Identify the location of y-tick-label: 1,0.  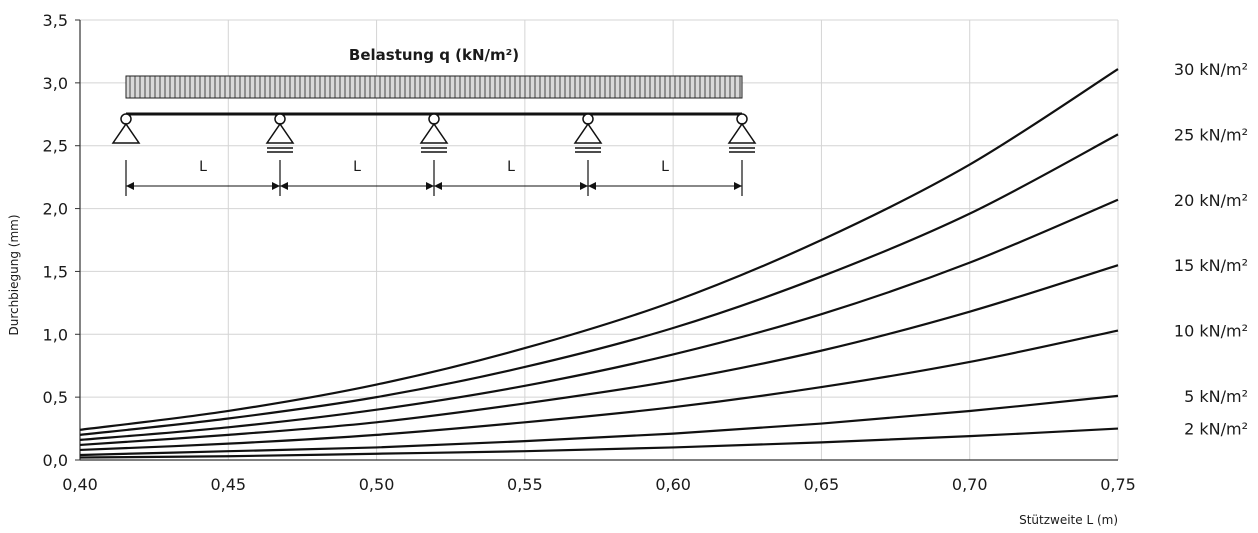
(55, 334).